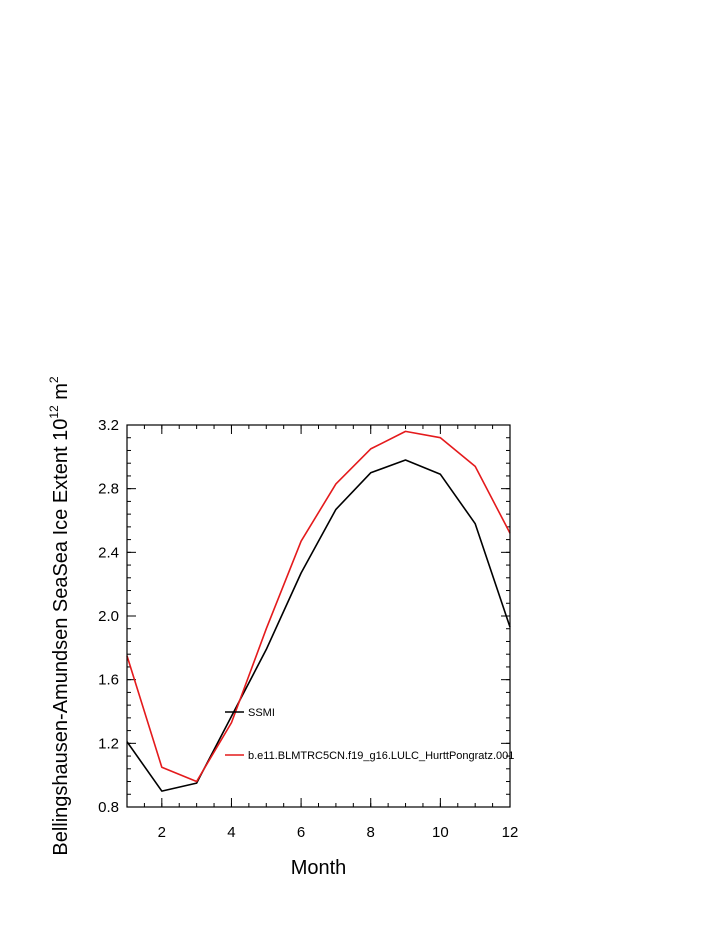  I want to click on x-tick-label: 10, so click(440, 832).